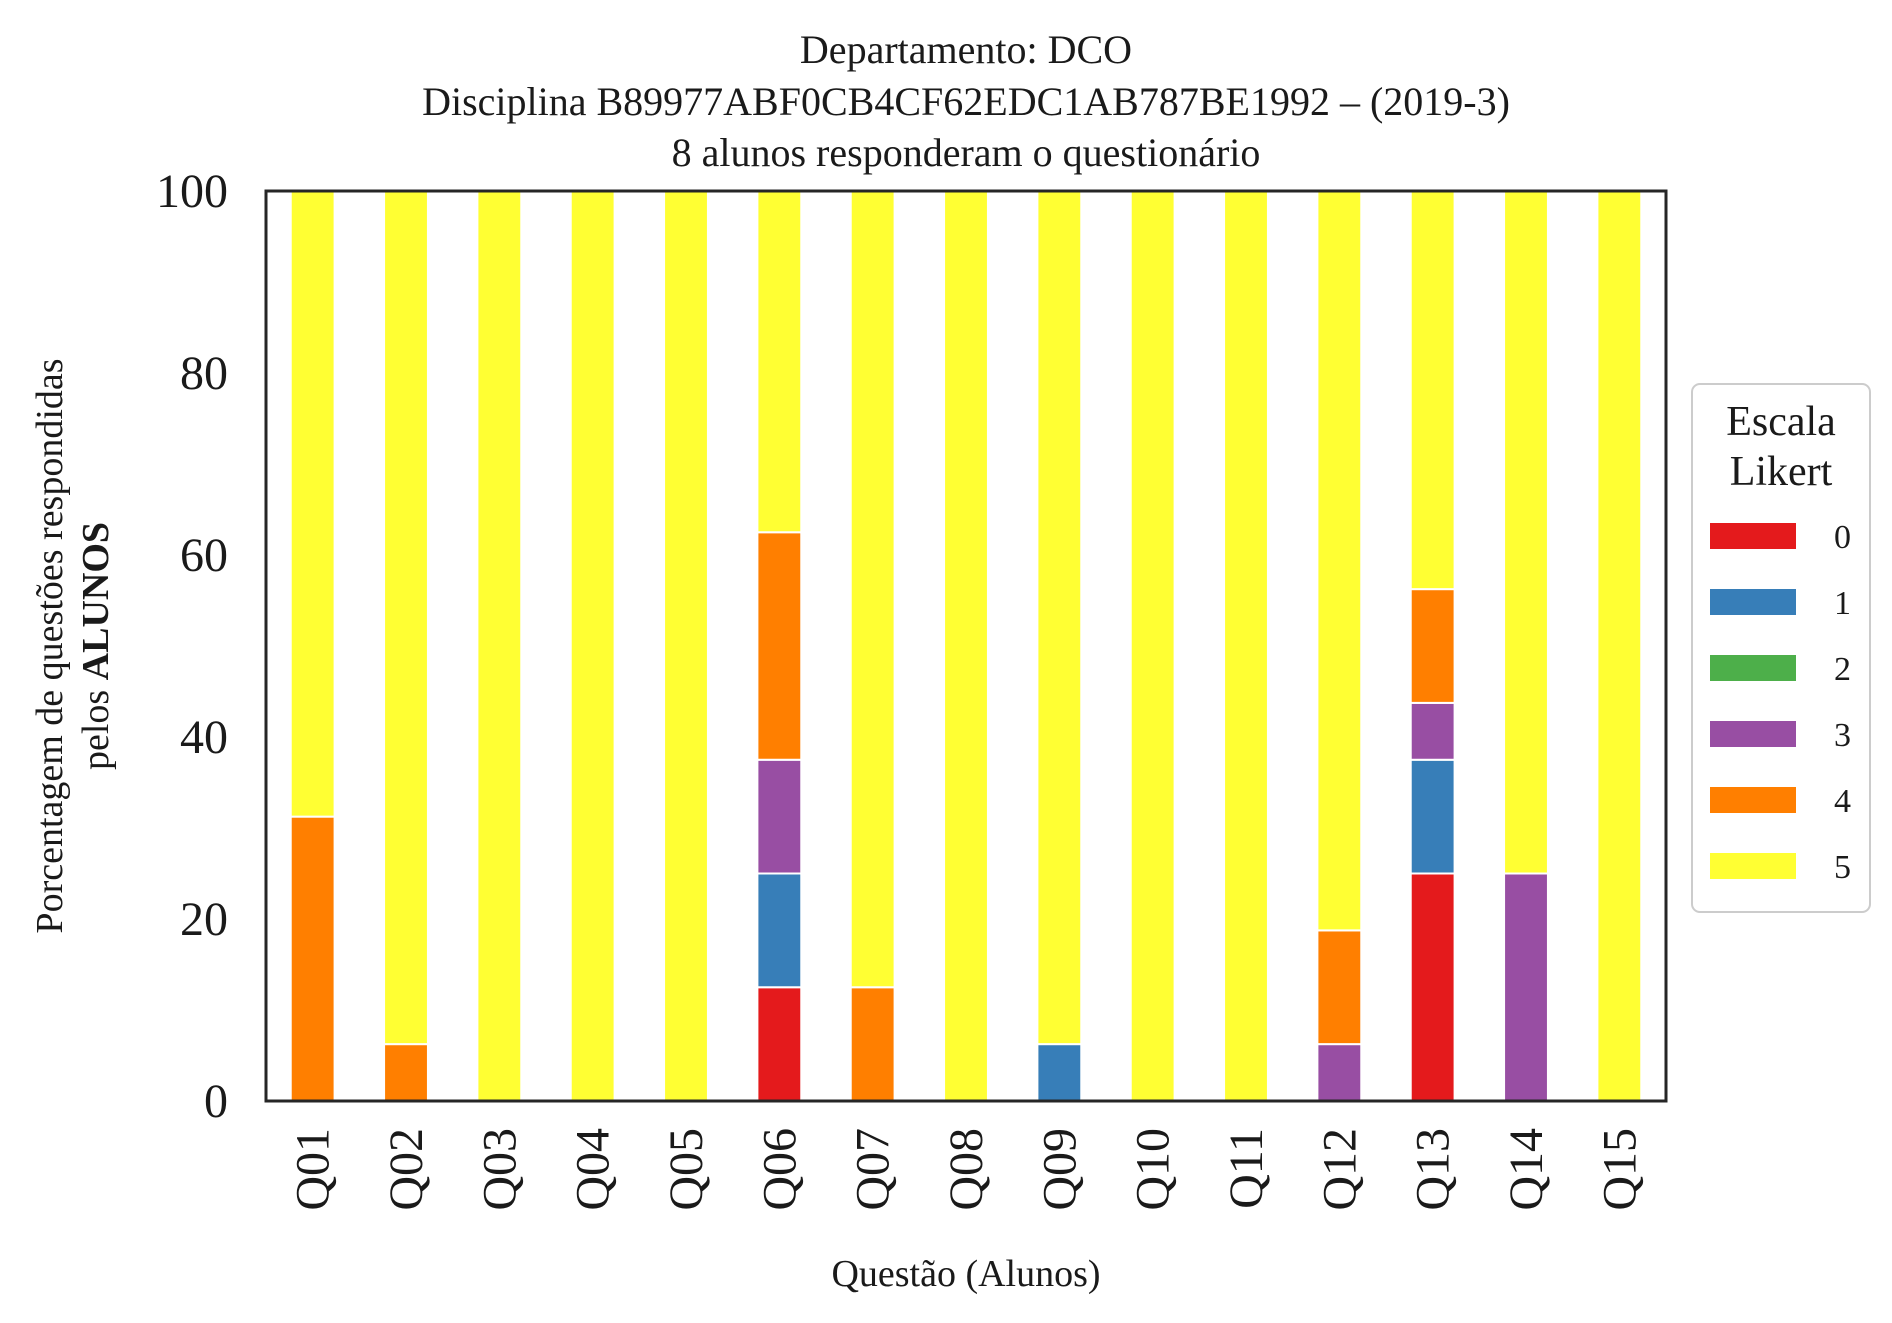  Describe the element at coordinates (192, 191) in the screenshot. I see `y-tick-label: 100` at that location.